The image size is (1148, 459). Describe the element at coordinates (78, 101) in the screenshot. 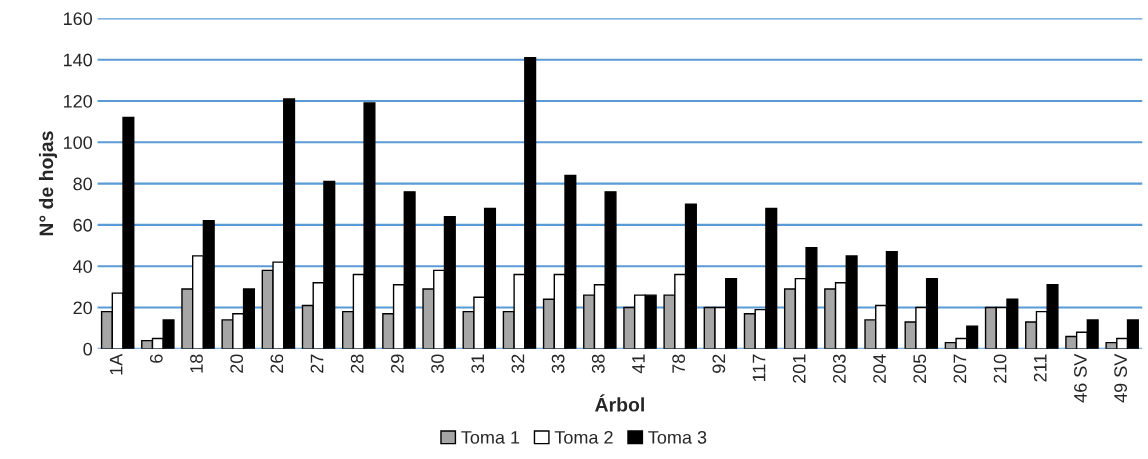

I see `y-tick-label: 120` at that location.